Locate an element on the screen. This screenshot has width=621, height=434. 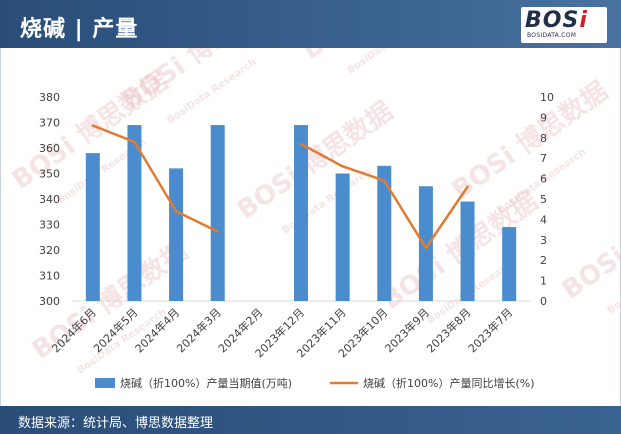
y-right-tick-label: 0 is located at coordinates (543, 301).